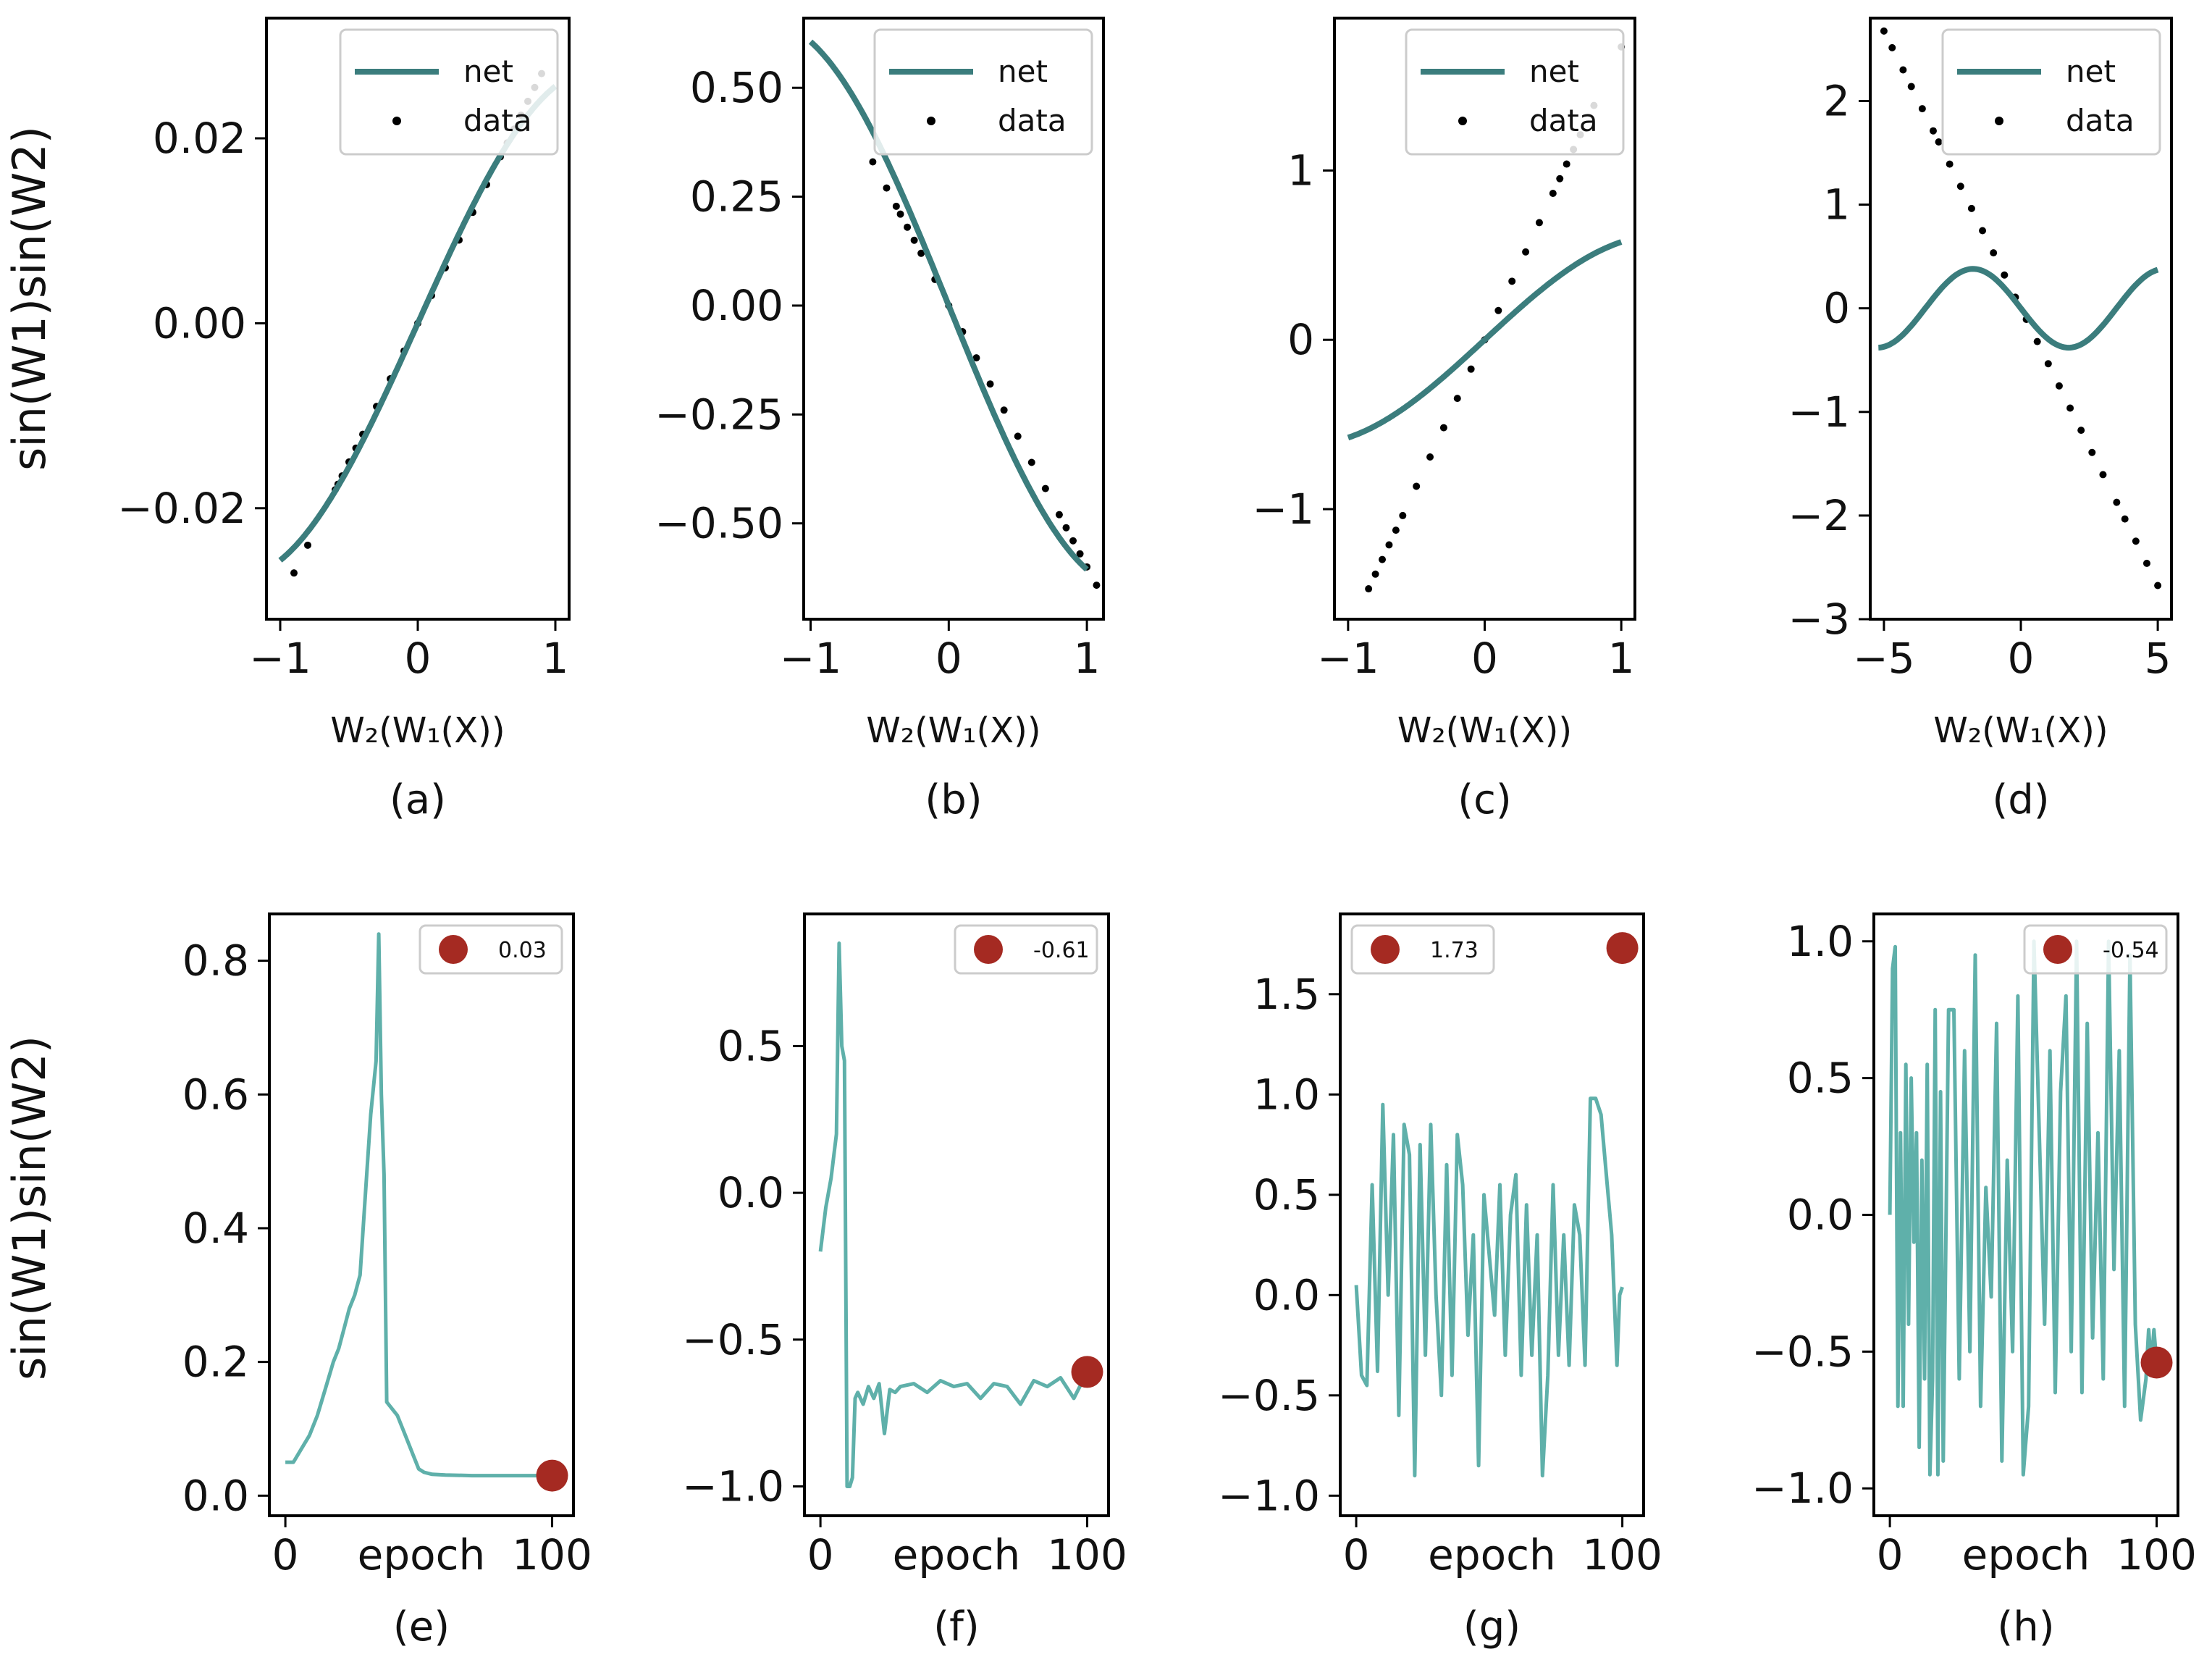 This screenshot has height=1670, width=2212. Describe the element at coordinates (954, 799) in the screenshot. I see `panel-caption: (b)` at that location.